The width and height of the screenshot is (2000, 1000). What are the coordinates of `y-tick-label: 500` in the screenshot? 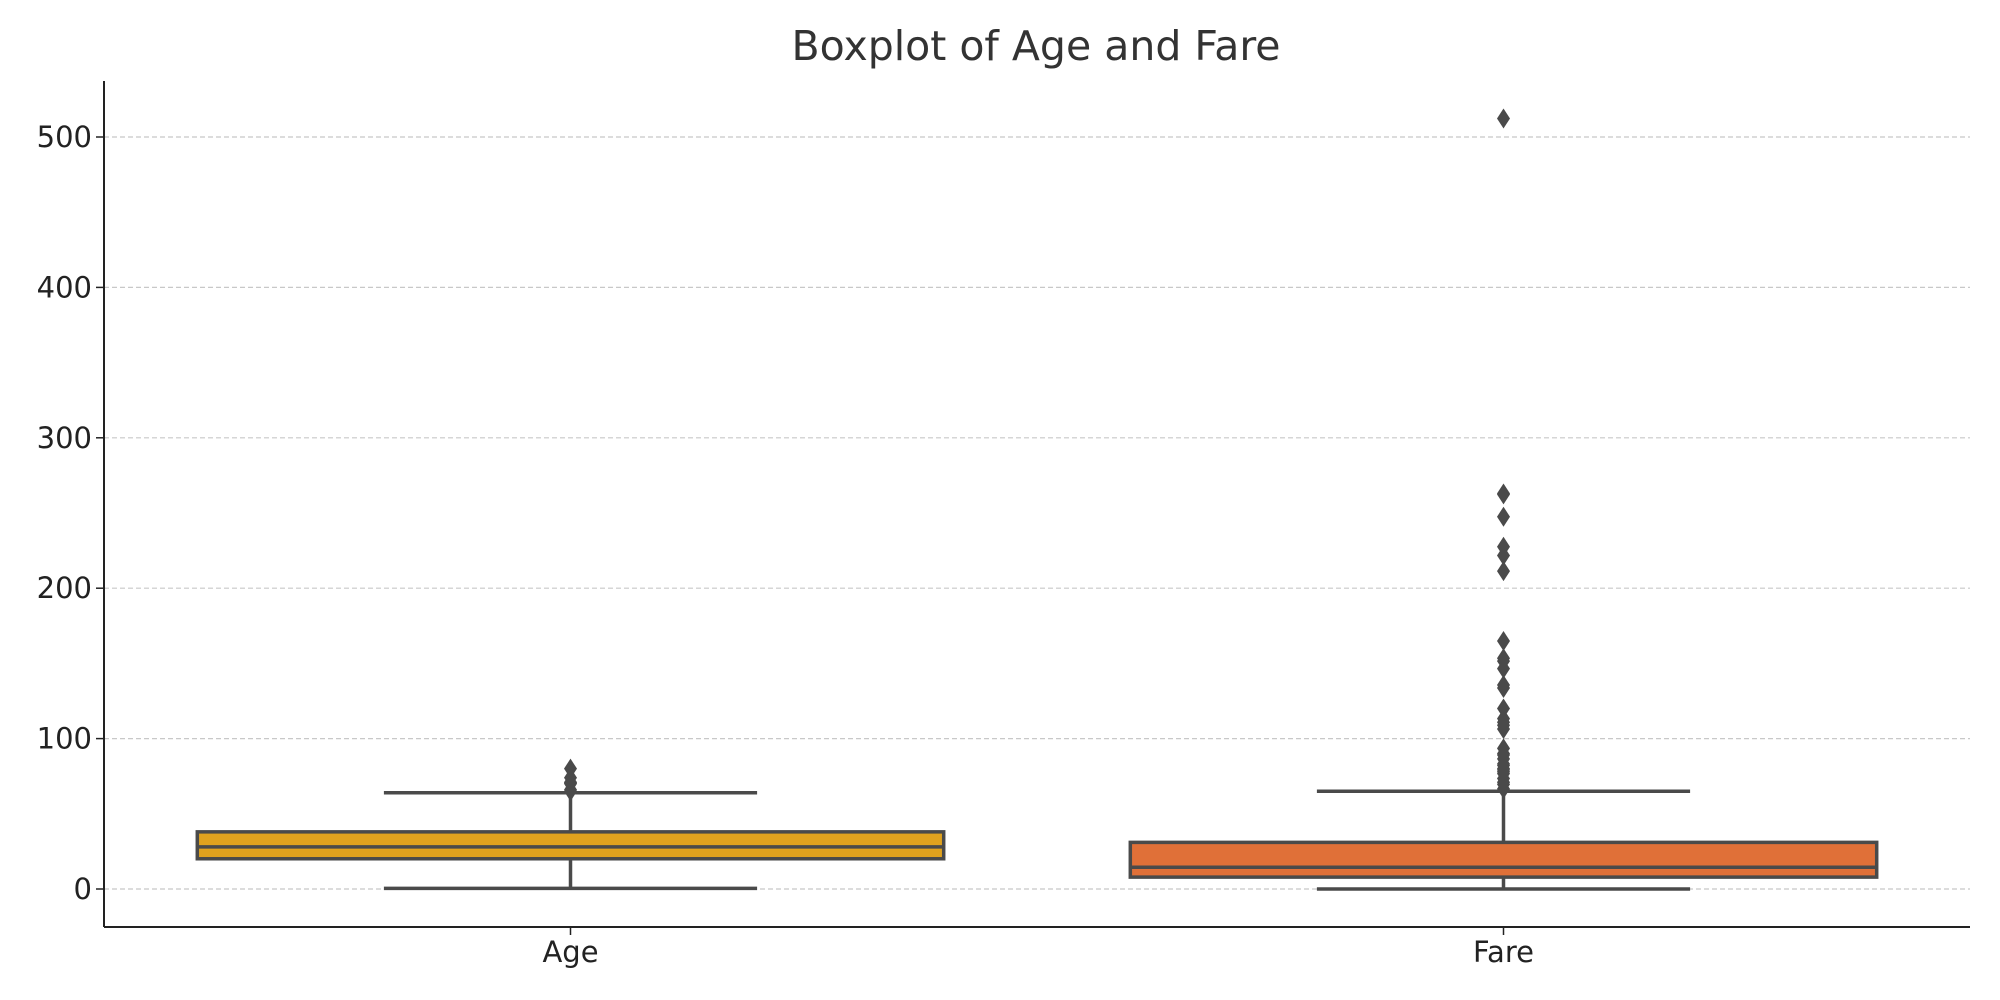 It's located at (64, 137).